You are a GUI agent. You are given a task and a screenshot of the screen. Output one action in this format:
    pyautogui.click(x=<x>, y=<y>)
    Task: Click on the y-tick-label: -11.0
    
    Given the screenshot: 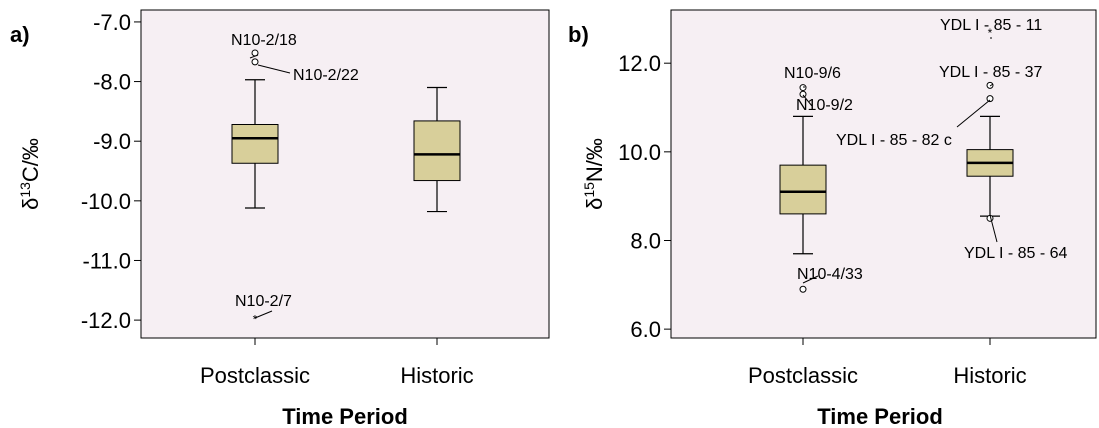 What is the action you would take?
    pyautogui.click(x=106, y=260)
    